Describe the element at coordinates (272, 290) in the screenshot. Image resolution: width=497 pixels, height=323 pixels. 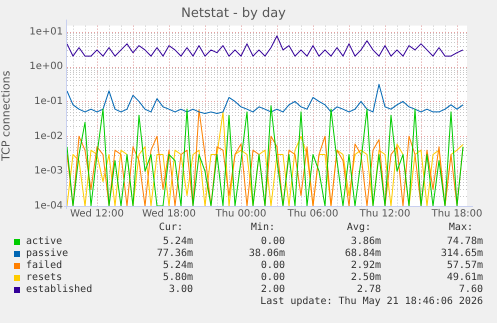
I see `text: 2.00` at that location.